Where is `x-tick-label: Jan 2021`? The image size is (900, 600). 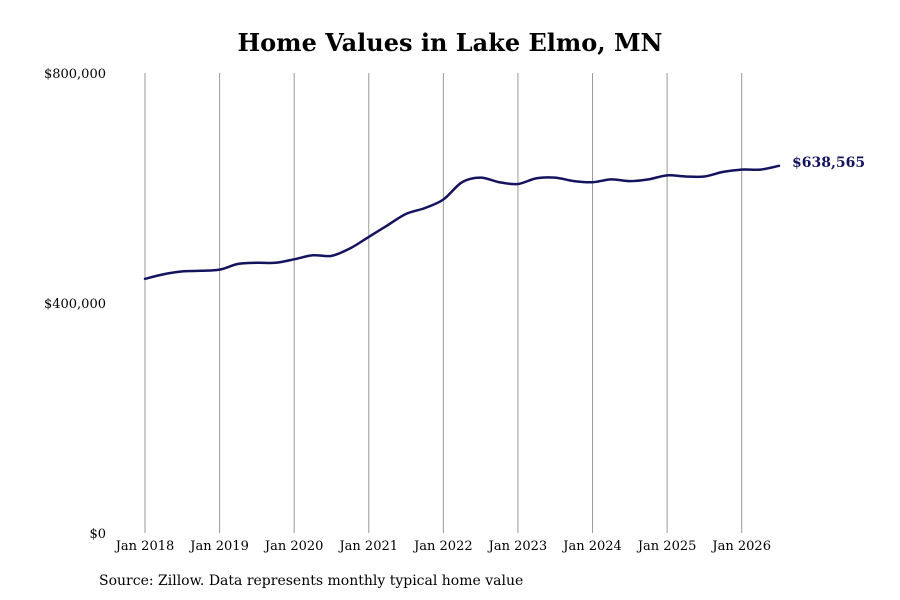 x-tick-label: Jan 2021 is located at coordinates (367, 546).